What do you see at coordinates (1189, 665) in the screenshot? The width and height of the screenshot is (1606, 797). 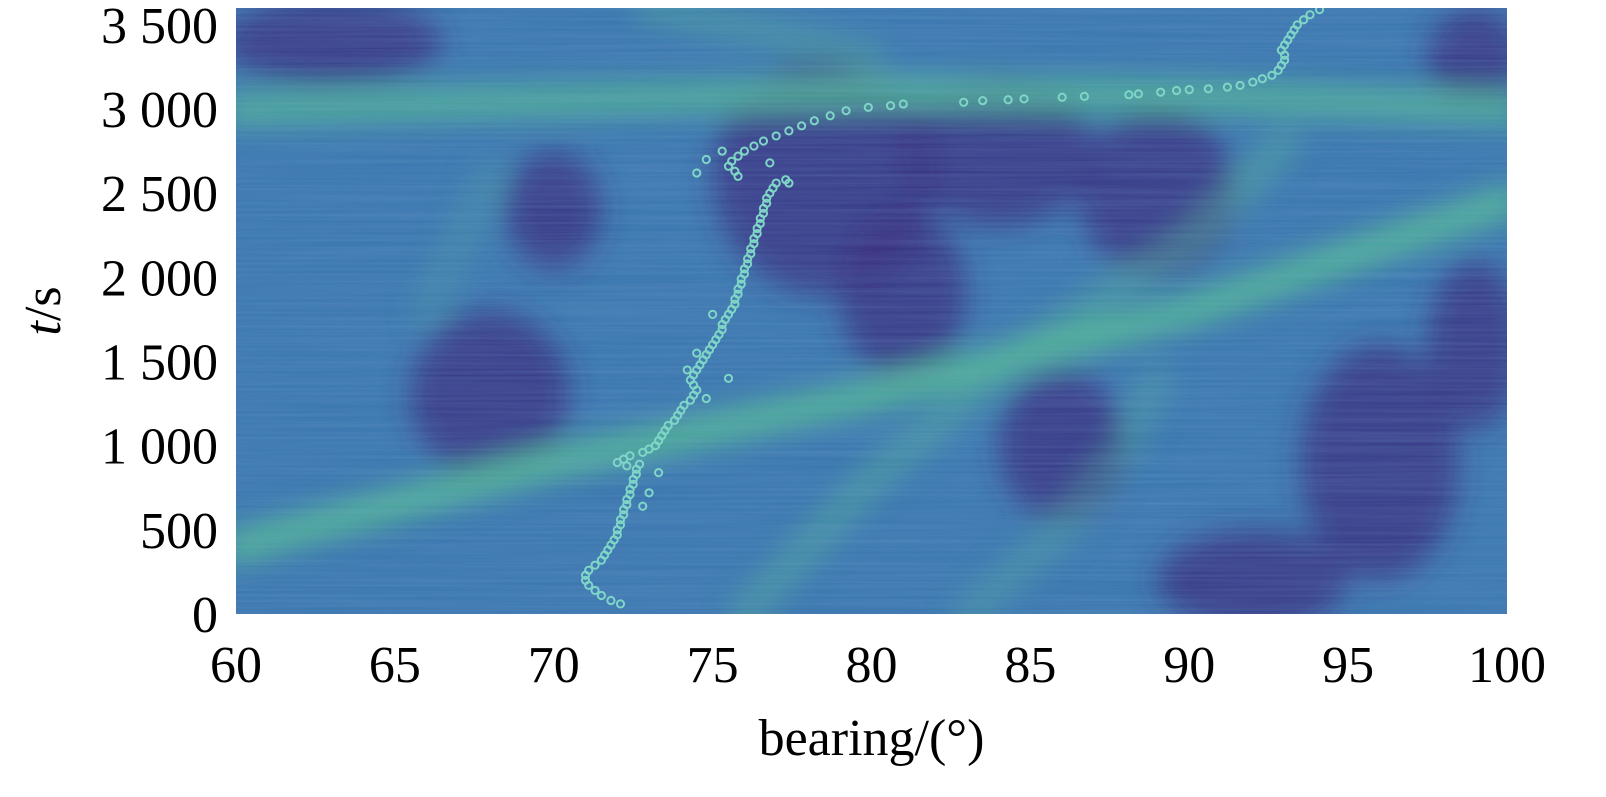 I see `x-tick-label: 90` at bounding box center [1189, 665].